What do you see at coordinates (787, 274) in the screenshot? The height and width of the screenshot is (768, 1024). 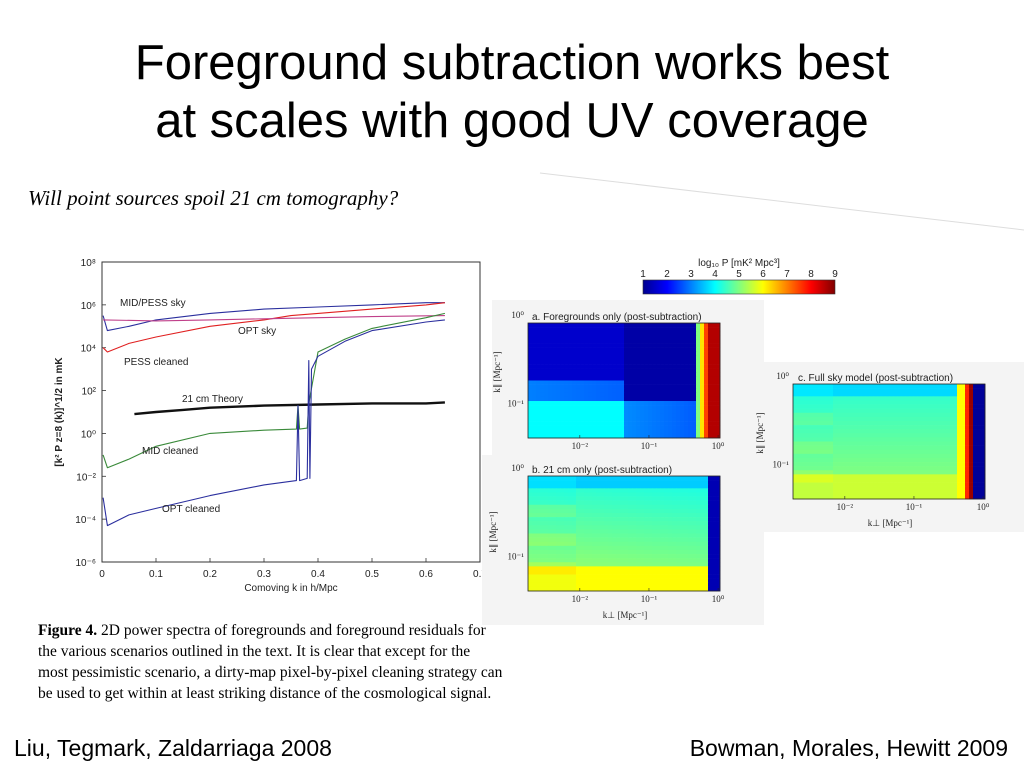 I see `colorbar-tick-label: 7` at bounding box center [787, 274].